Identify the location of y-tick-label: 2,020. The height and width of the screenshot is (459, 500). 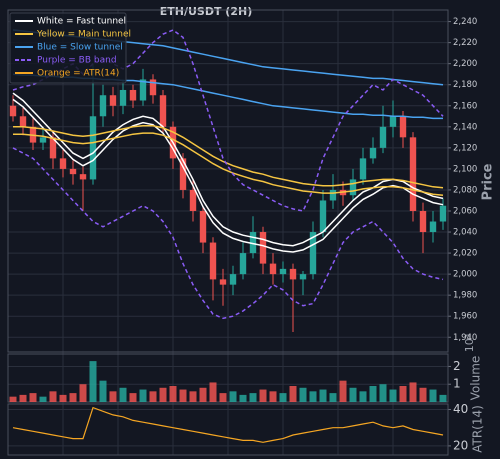
(465, 254).